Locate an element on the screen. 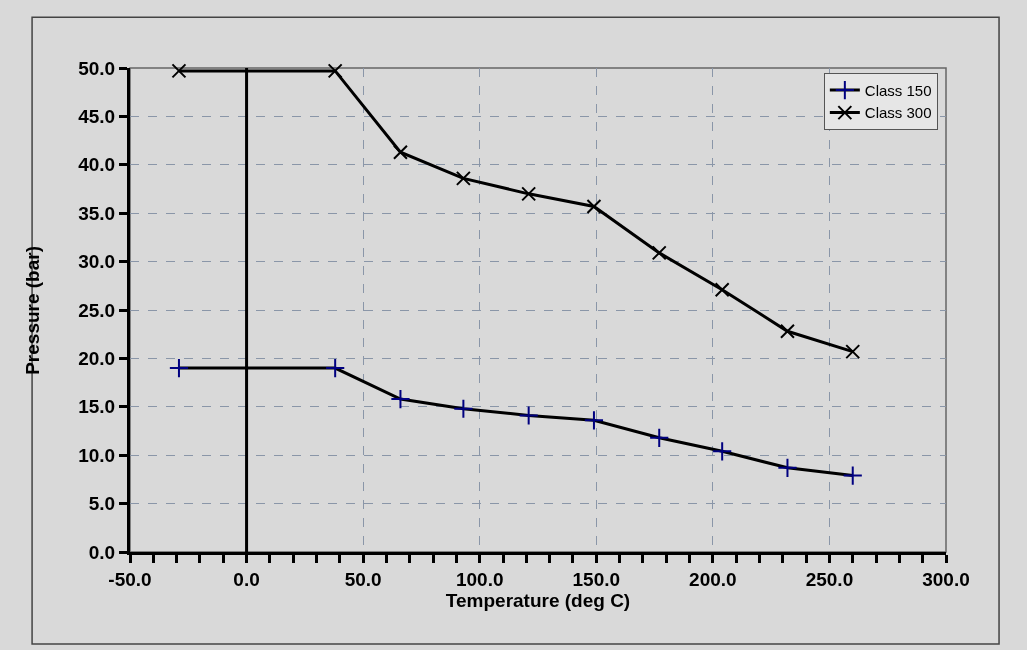 This screenshot has width=1027, height=650. x-tick-label: 250.0 is located at coordinates (829, 579).